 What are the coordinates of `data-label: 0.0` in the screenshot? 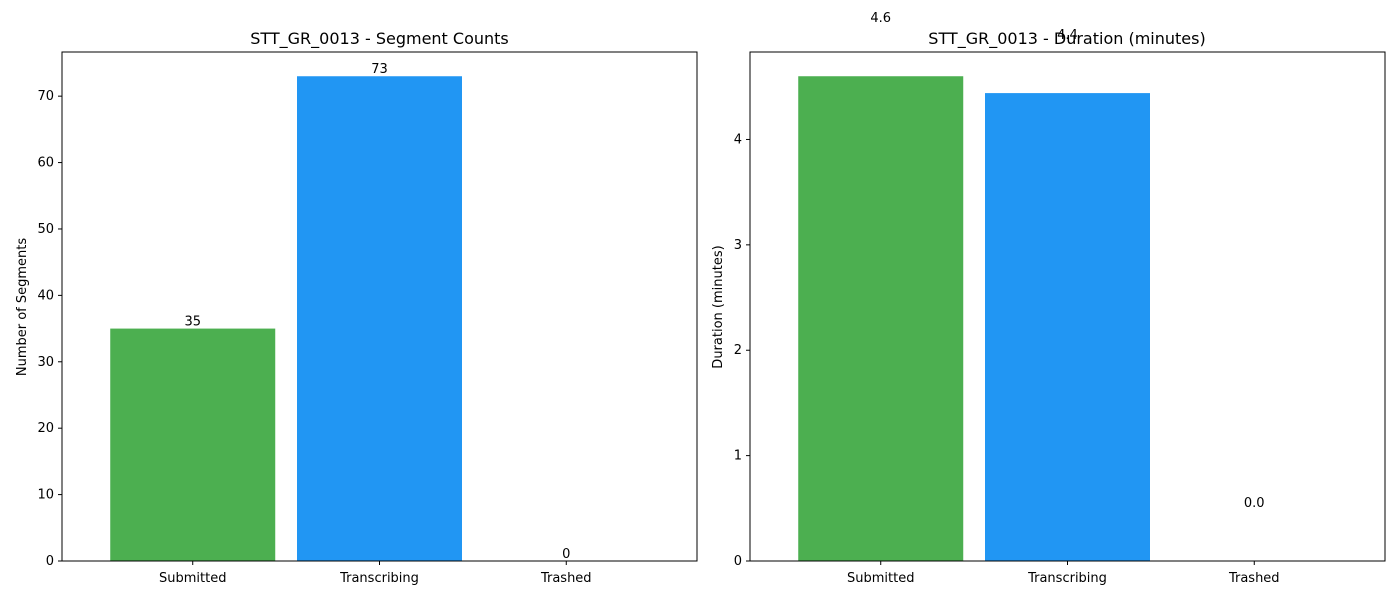 It's located at (1254, 503).